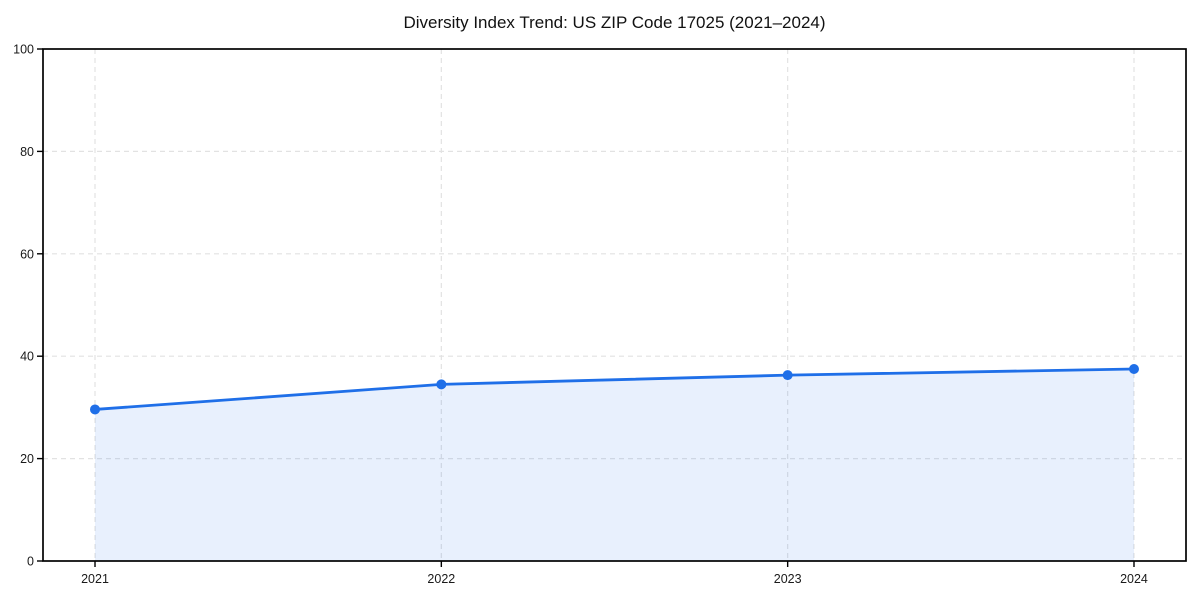  What do you see at coordinates (441, 384) in the screenshot?
I see `data-point-2022` at bounding box center [441, 384].